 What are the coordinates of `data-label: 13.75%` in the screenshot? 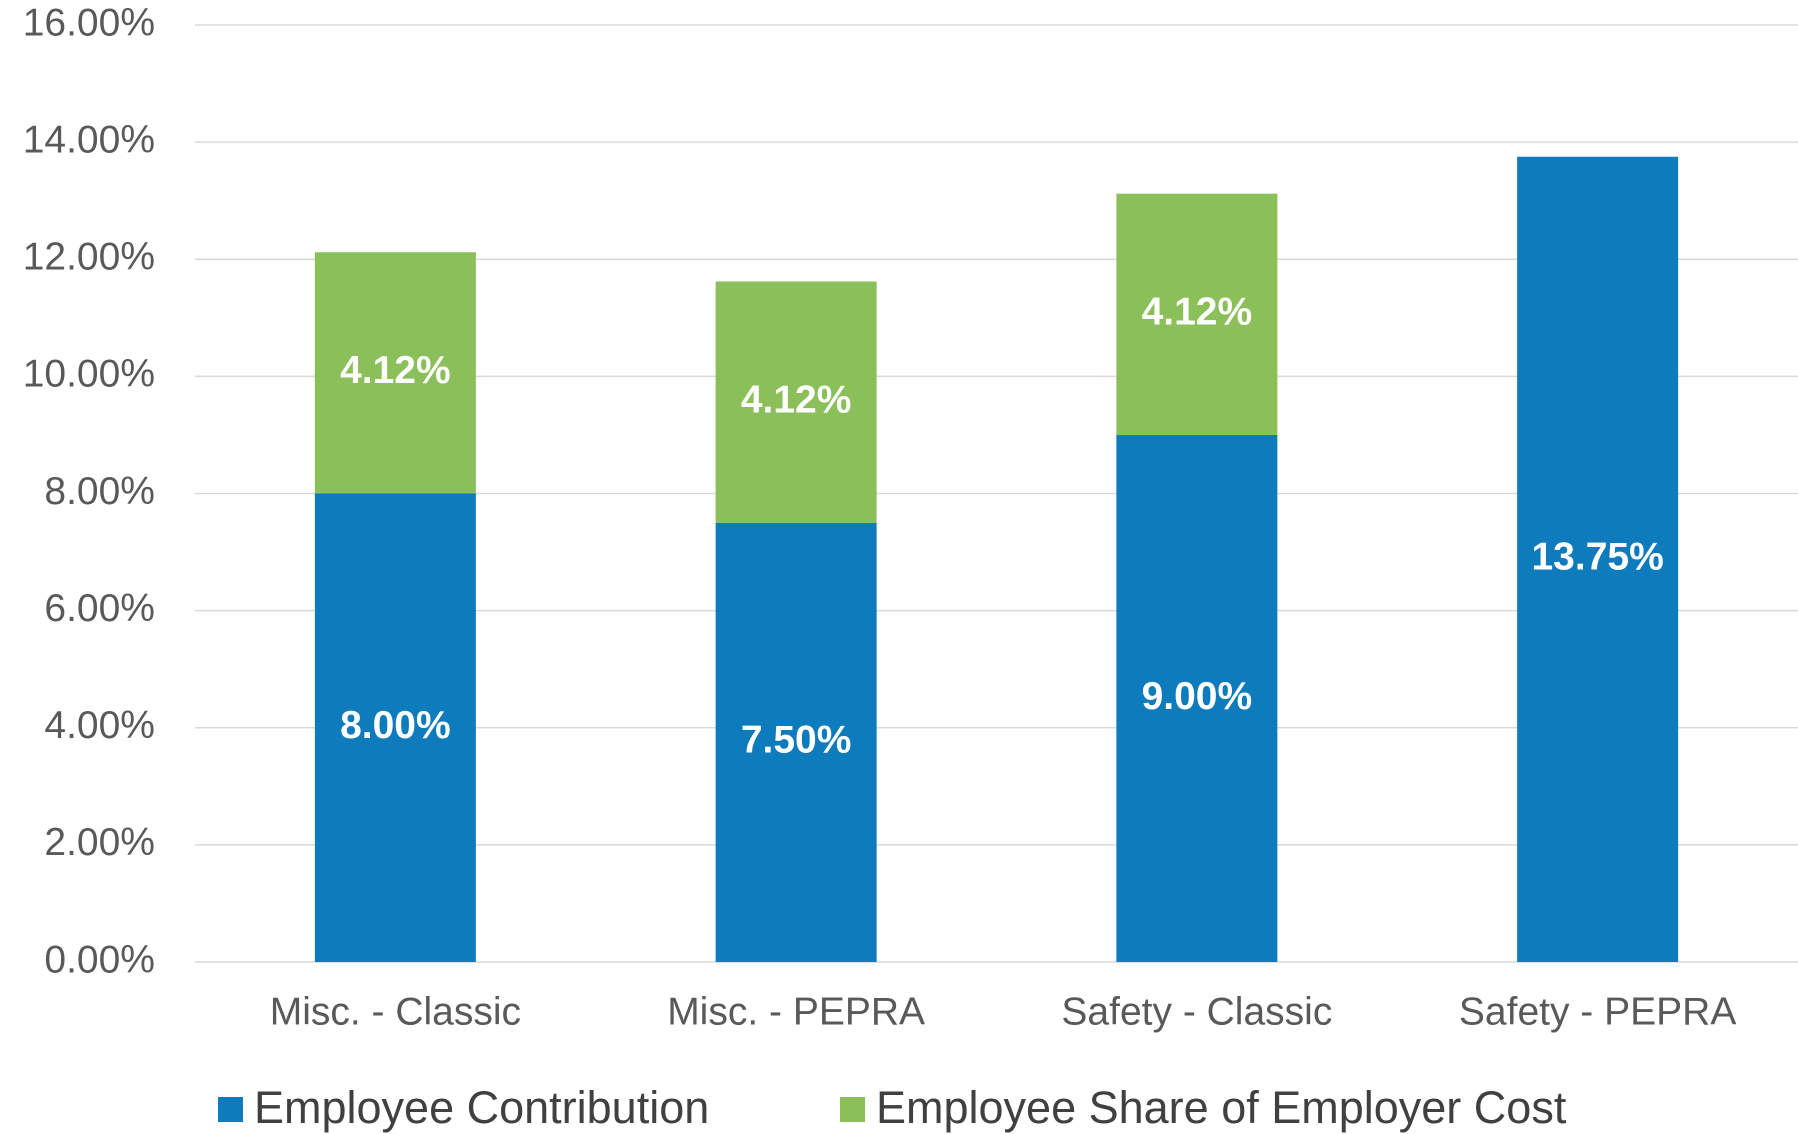 It's located at (1597, 557).